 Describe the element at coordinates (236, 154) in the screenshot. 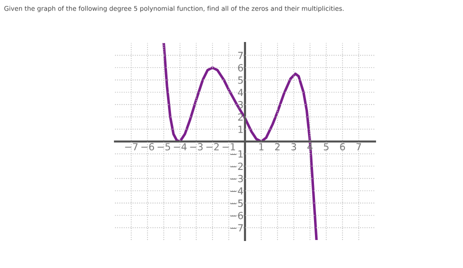

I see `y-tick-label: −1` at that location.